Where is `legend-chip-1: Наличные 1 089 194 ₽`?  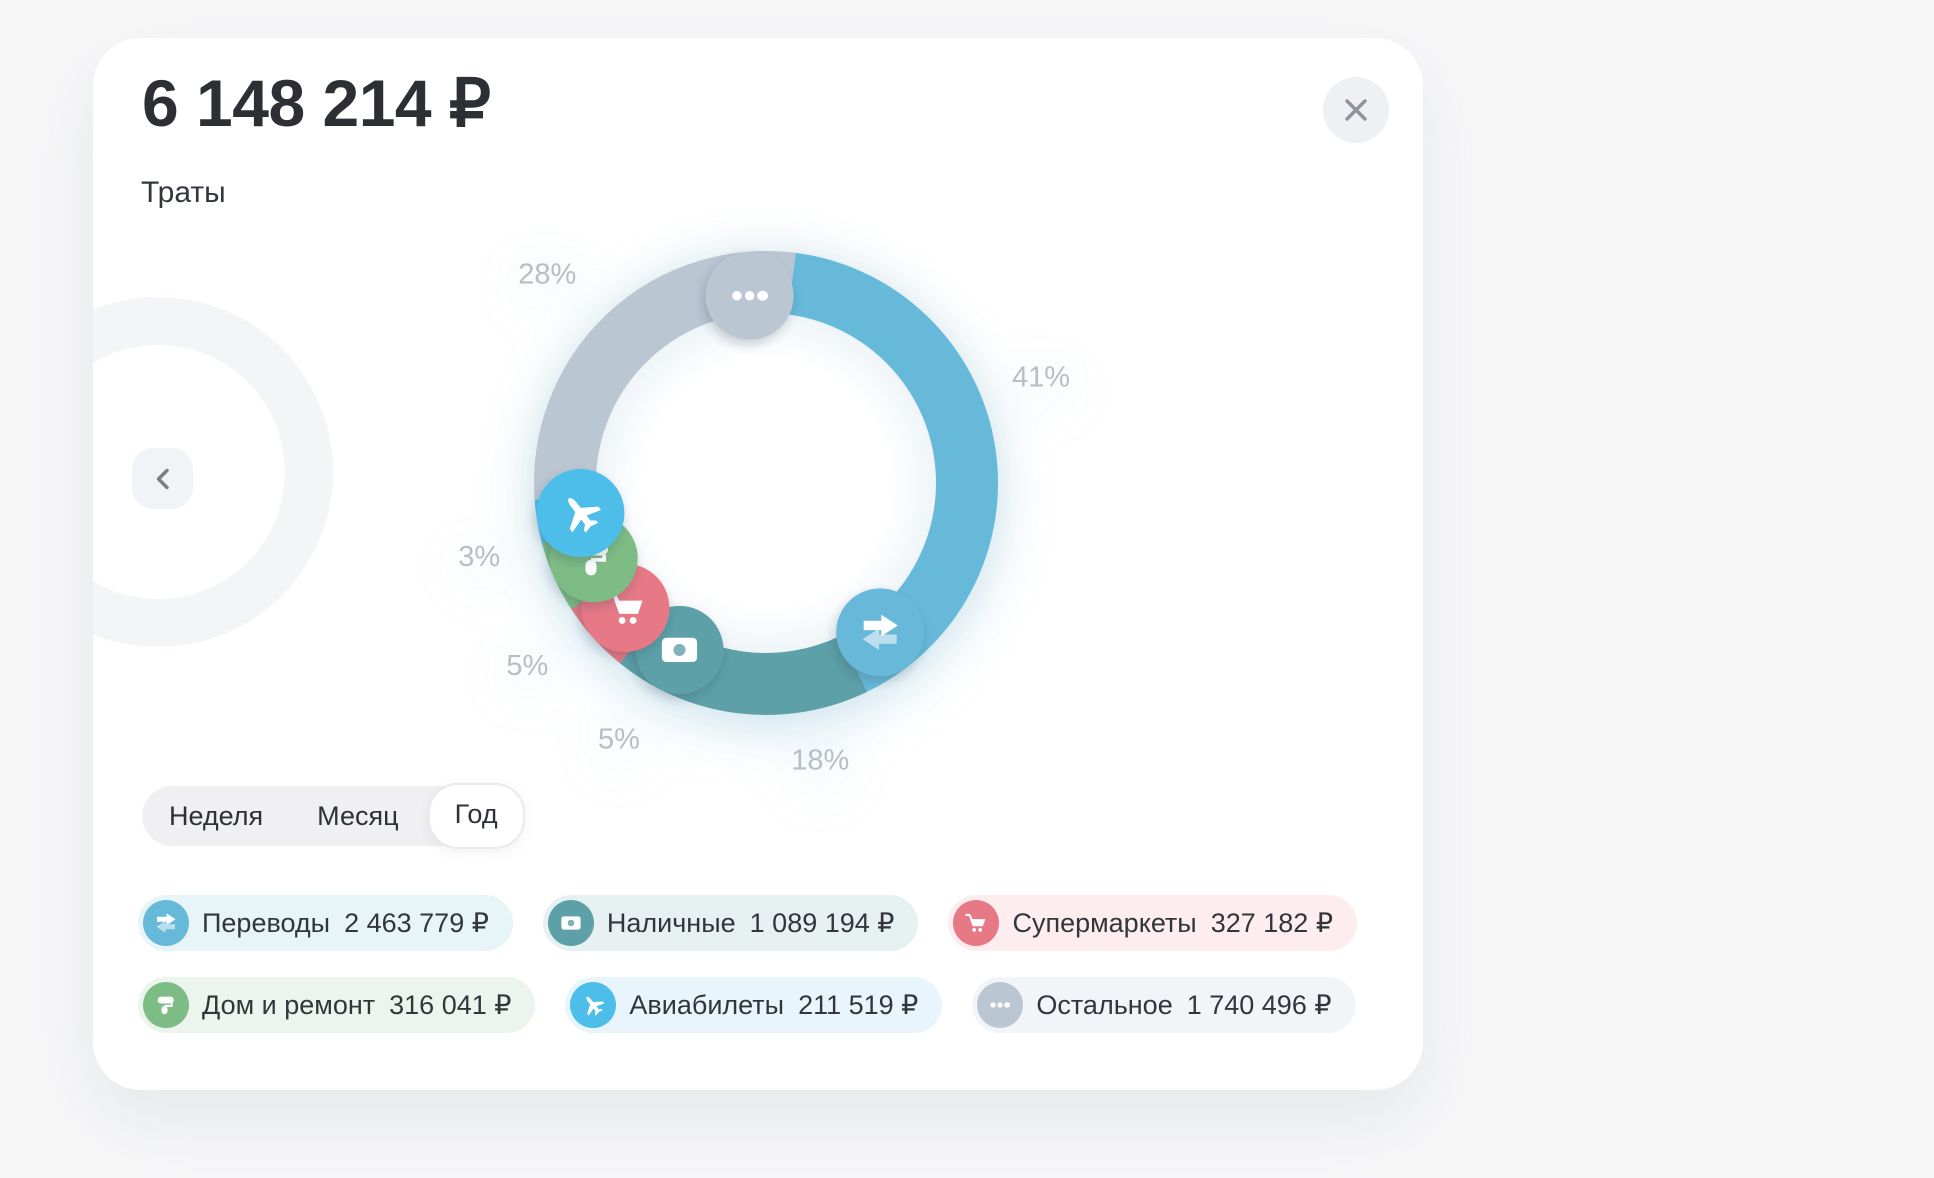
legend-chip-1: Наличные 1 089 194 ₽ is located at coordinates (730, 923).